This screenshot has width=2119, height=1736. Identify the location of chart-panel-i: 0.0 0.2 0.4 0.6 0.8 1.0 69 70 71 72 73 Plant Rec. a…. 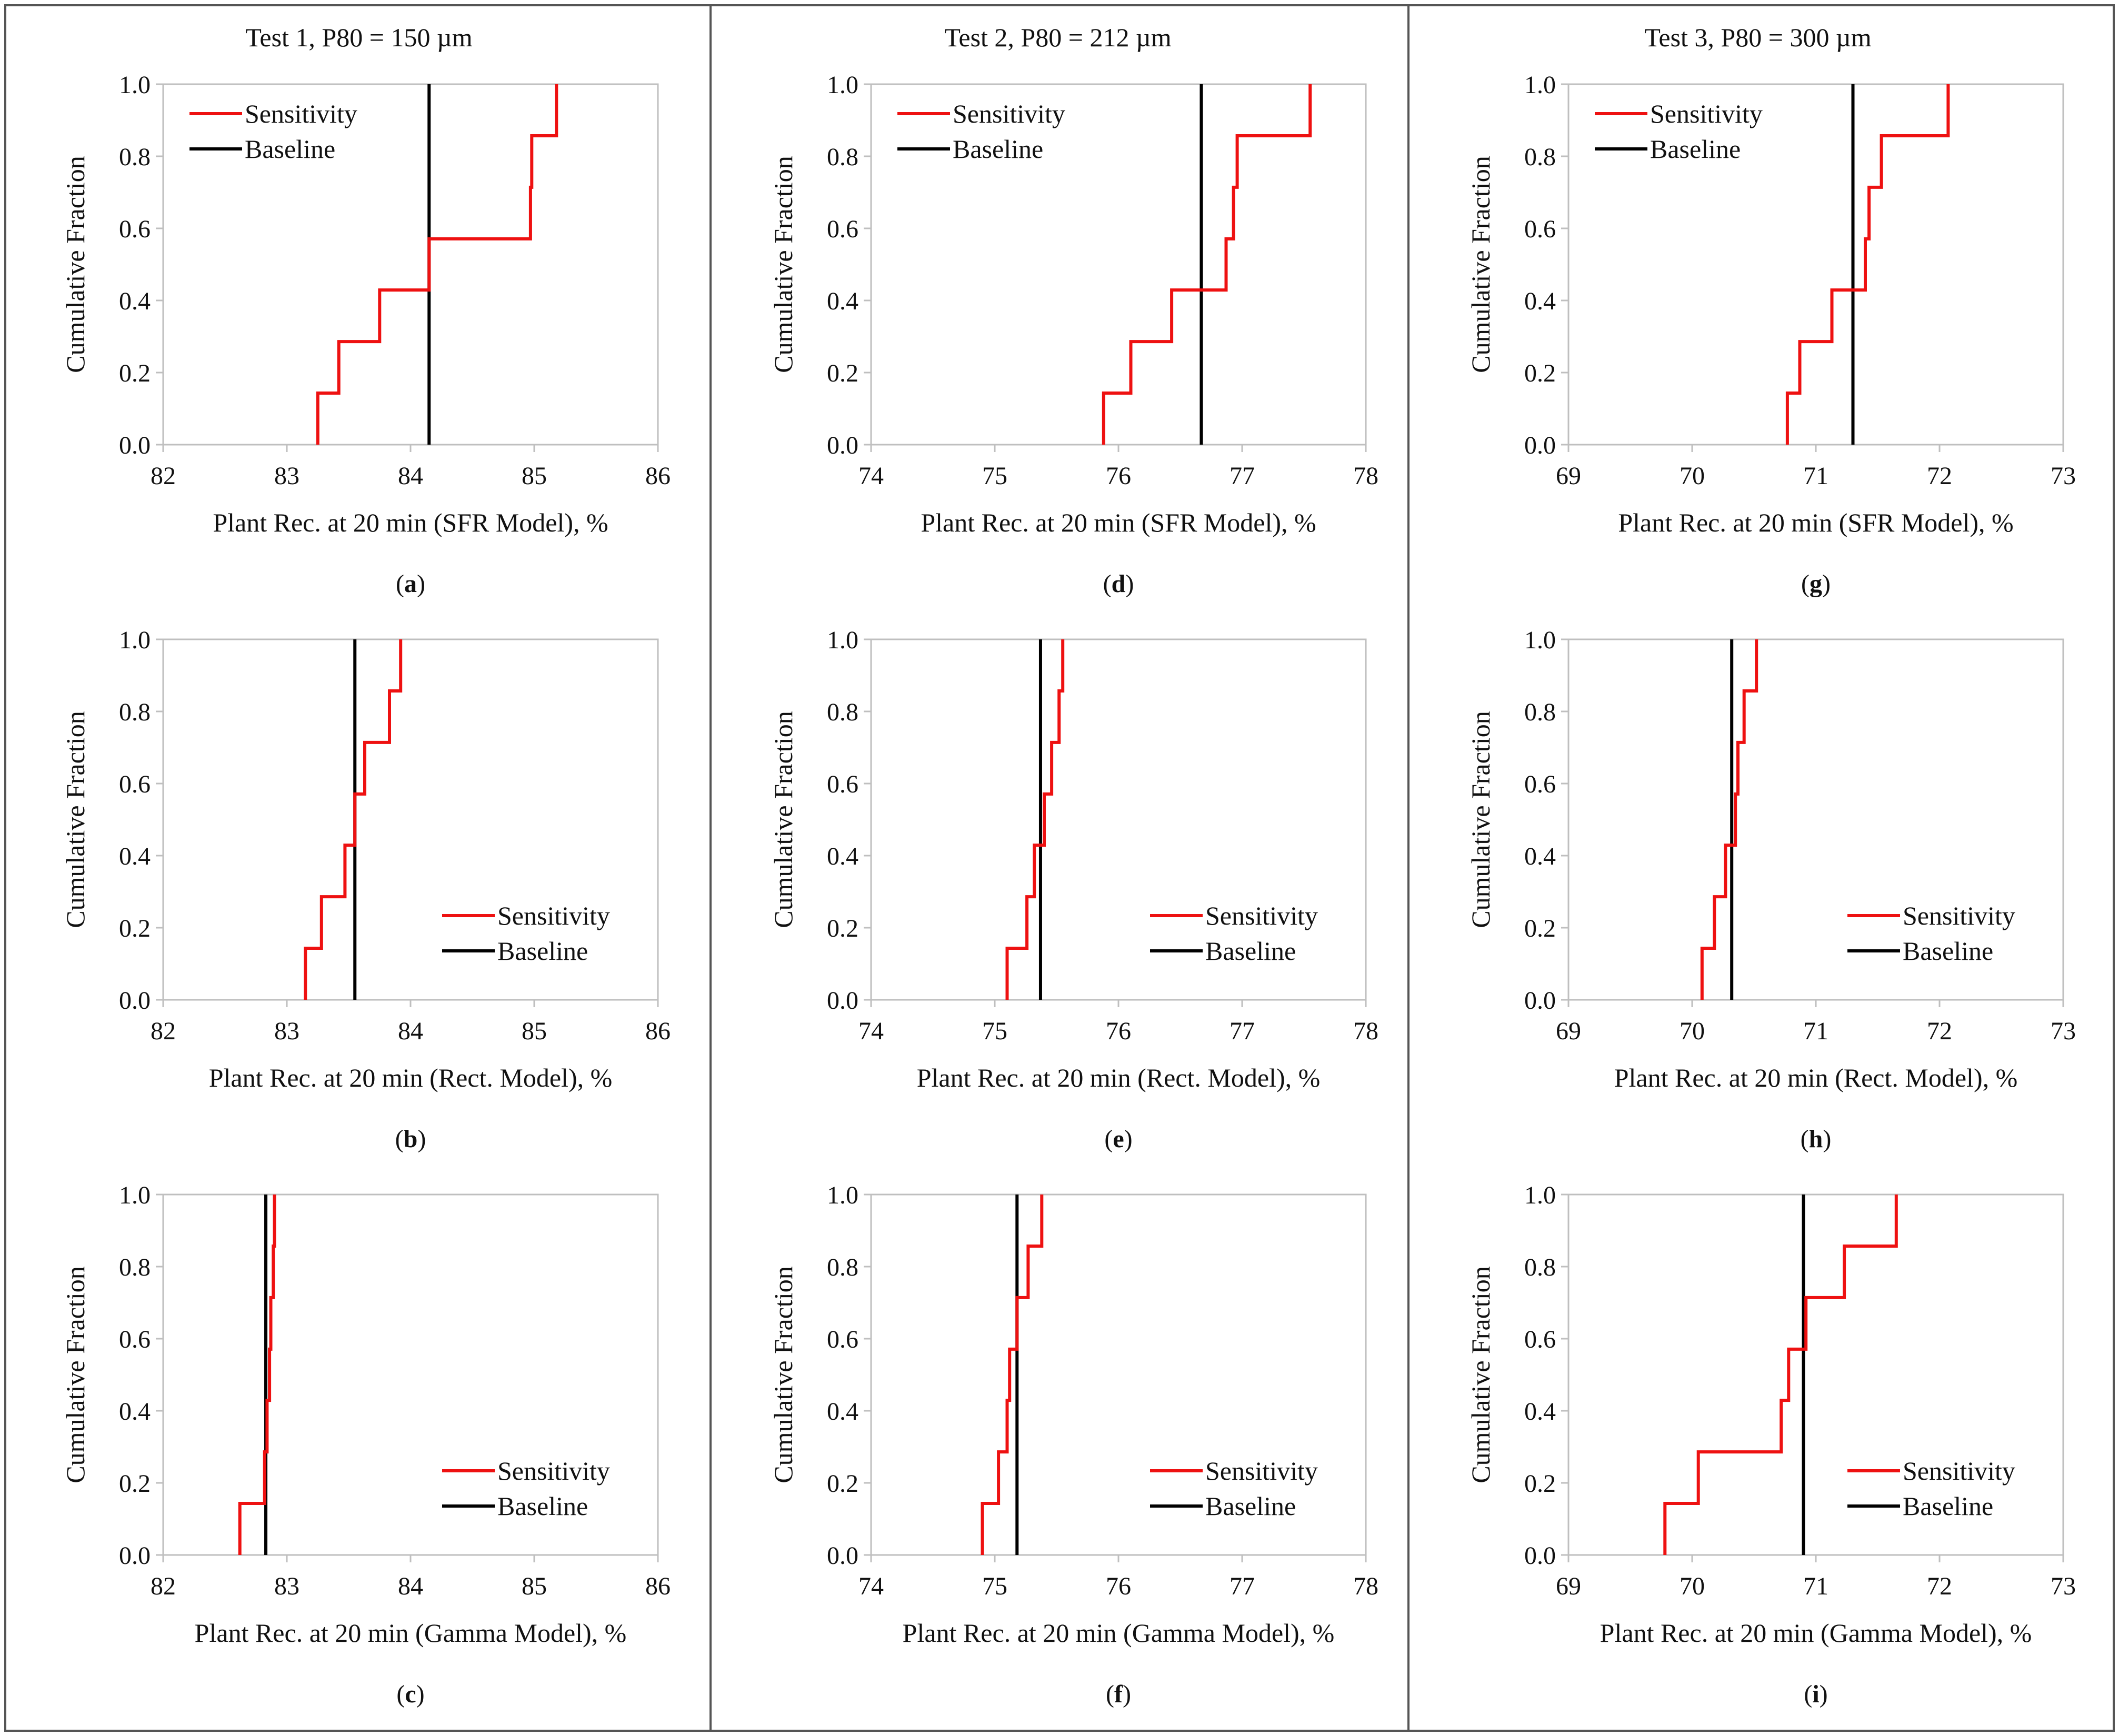
(1771, 1444).